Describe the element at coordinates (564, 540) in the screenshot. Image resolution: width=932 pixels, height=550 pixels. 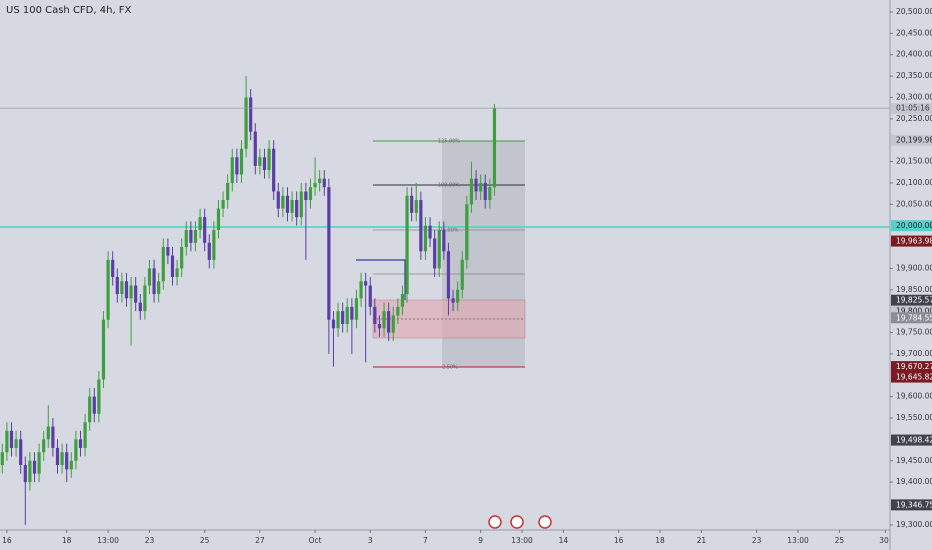
I see `x-tick-label: 14` at that location.